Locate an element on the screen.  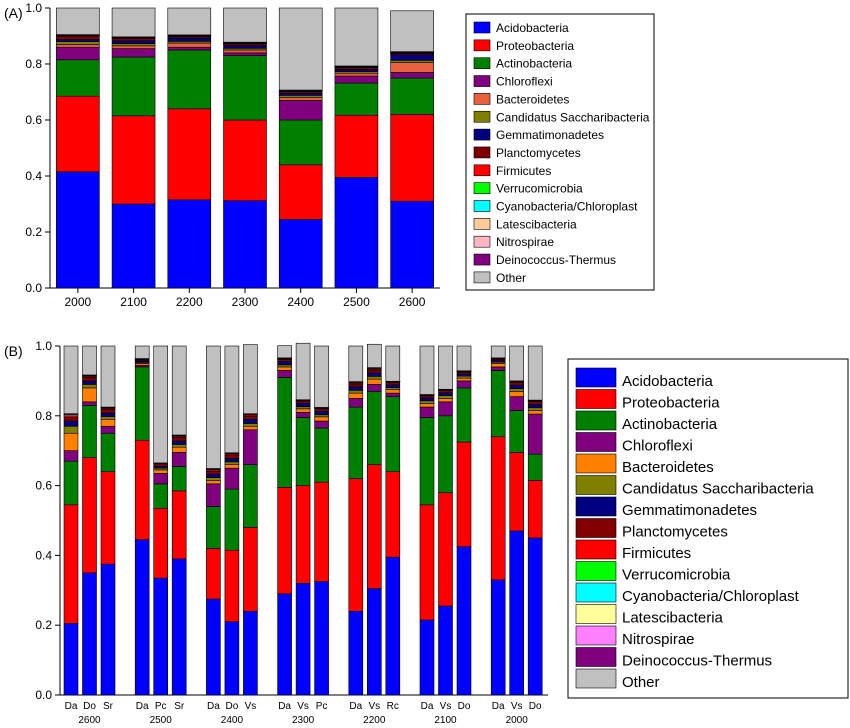
legend-label: Latescibacteria is located at coordinates (673, 618).